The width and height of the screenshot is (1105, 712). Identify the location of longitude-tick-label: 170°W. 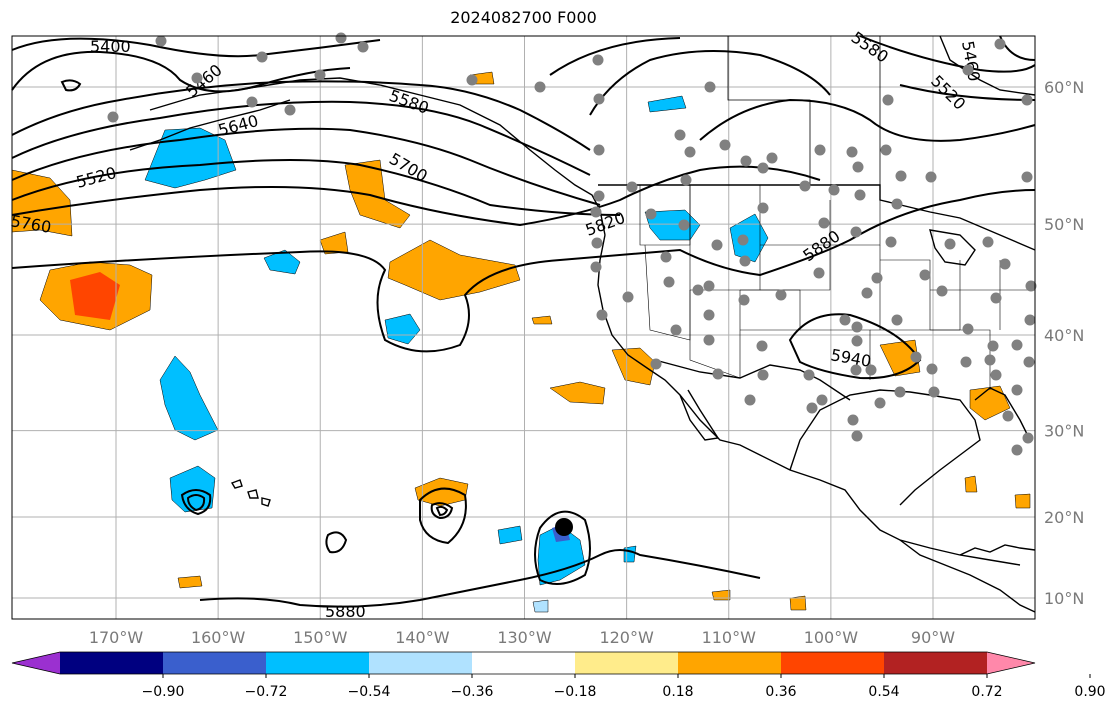
(116, 637).